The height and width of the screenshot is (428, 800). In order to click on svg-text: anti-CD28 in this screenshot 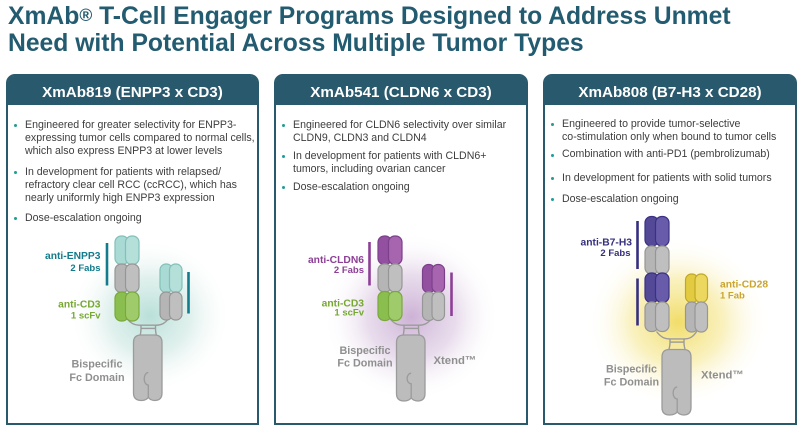, I will do `click(744, 285)`.